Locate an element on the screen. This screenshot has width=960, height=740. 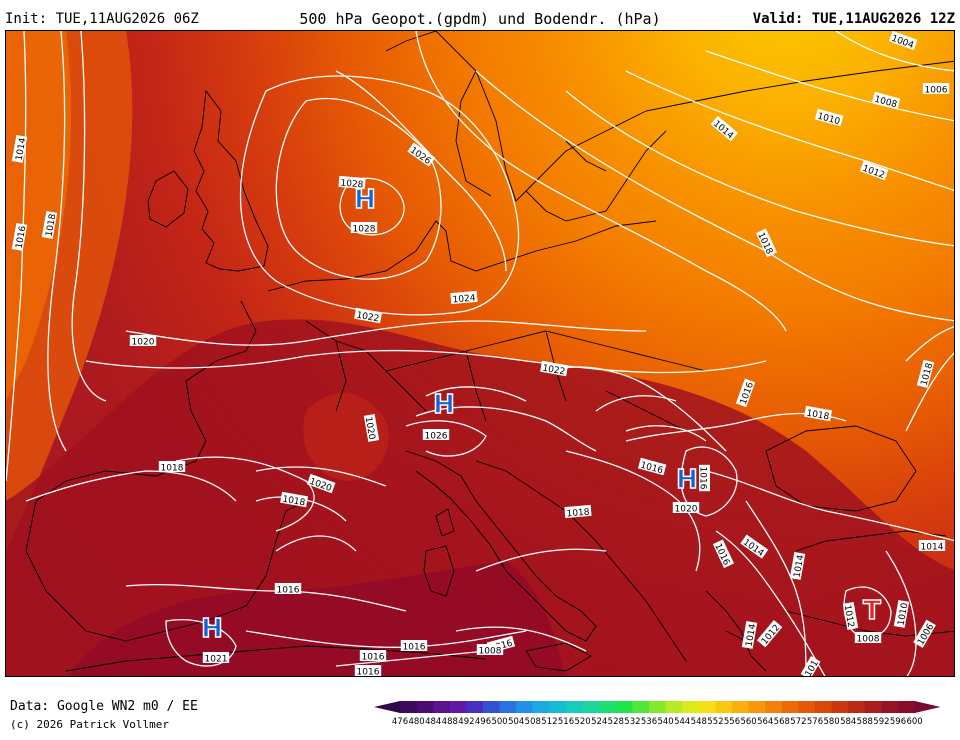
low-pressure-marker: T is located at coordinates (872, 611).